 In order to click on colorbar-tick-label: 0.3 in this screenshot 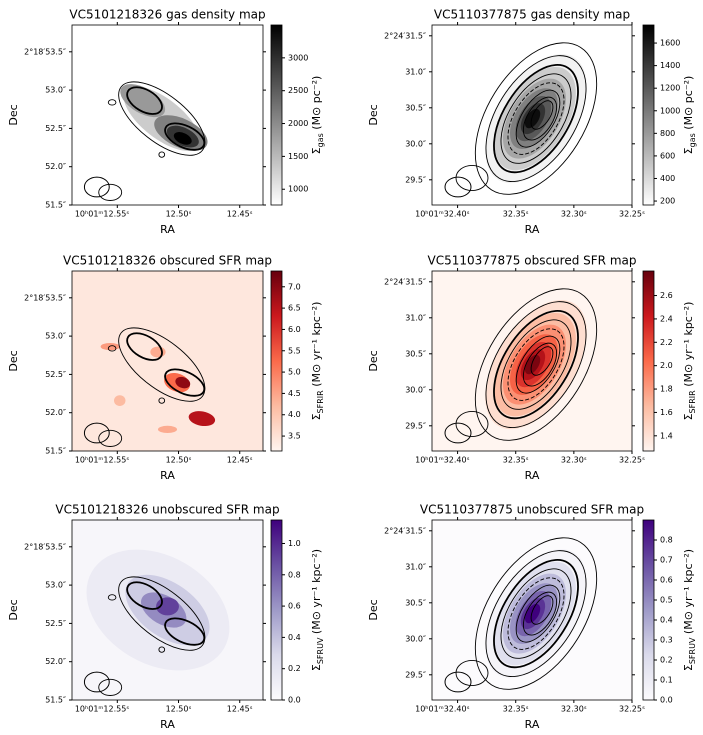, I will do `click(666, 640)`.